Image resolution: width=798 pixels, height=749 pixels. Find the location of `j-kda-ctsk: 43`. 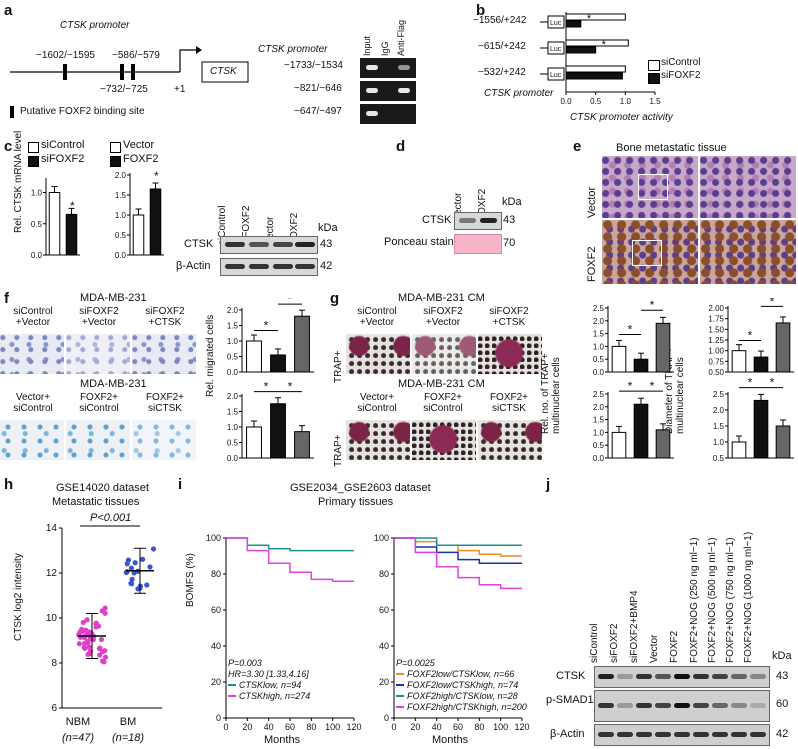

j-kda-ctsk: 43 is located at coordinates (782, 676).